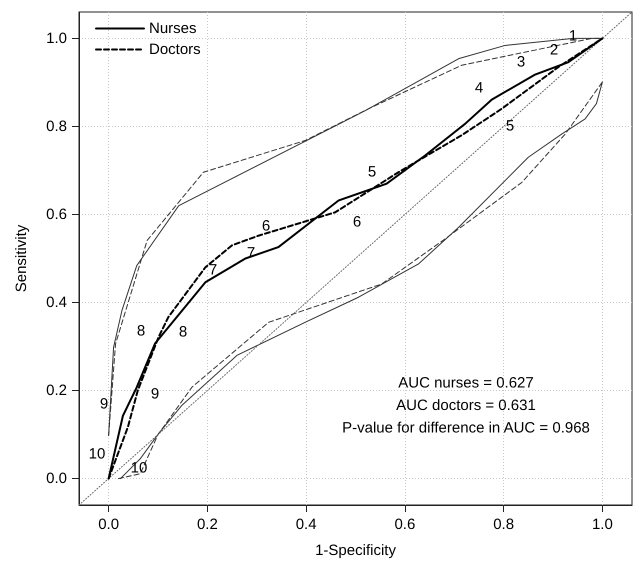  I want to click on annotation: P-value for difference in AUC = 0.968, so click(466, 428).